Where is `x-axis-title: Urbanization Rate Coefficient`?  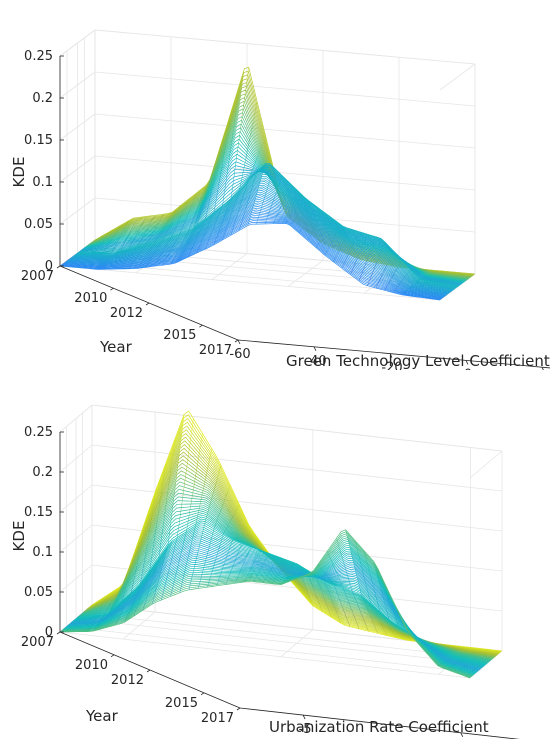 x-axis-title: Urbanization Rate Coefficient is located at coordinates (379, 727).